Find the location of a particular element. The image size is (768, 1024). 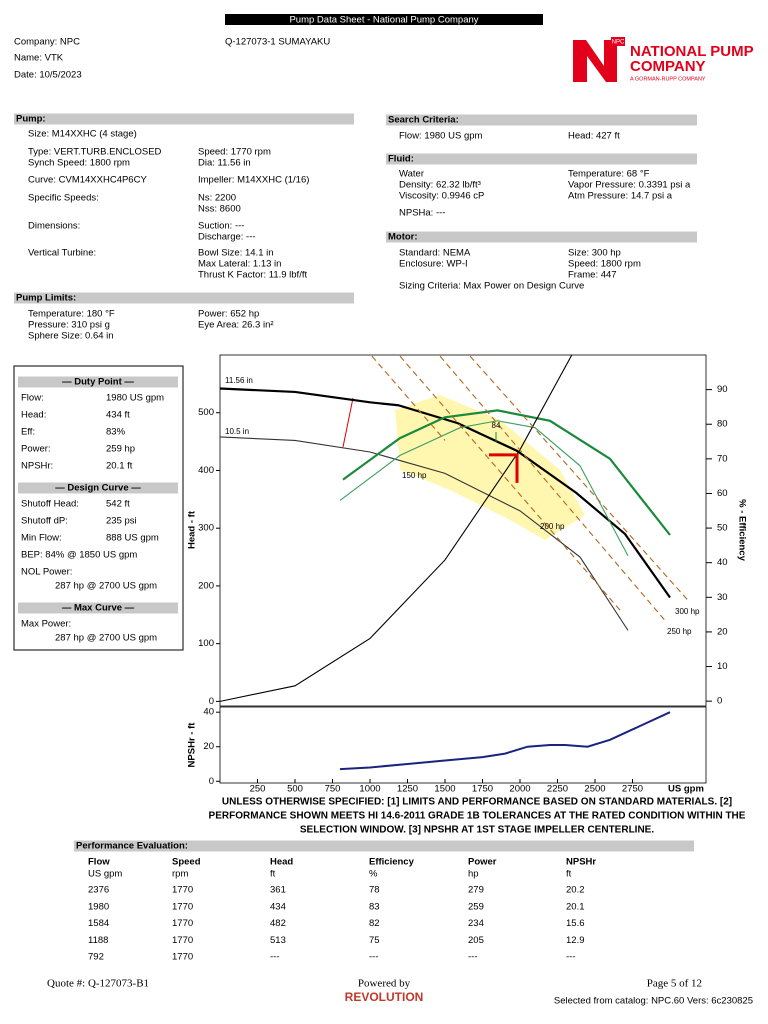

box-label: Eff: is located at coordinates (28, 432).